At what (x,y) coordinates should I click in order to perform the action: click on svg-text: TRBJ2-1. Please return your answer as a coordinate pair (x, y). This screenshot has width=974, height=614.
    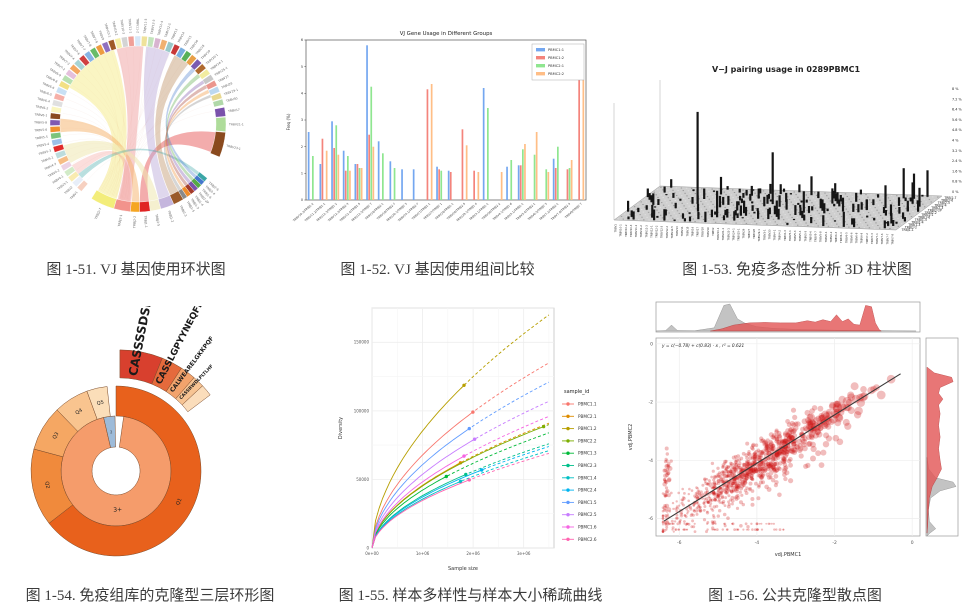
    Looking at the image, I should click on (926, 215).